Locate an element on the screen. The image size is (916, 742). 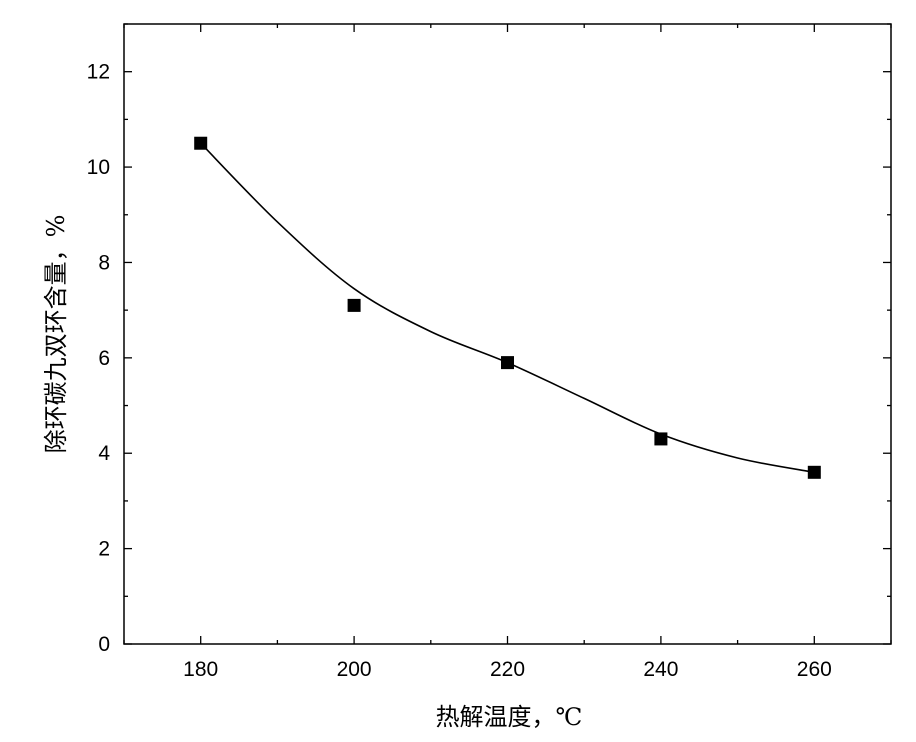
y-tick-label: 8 is located at coordinates (104, 262).